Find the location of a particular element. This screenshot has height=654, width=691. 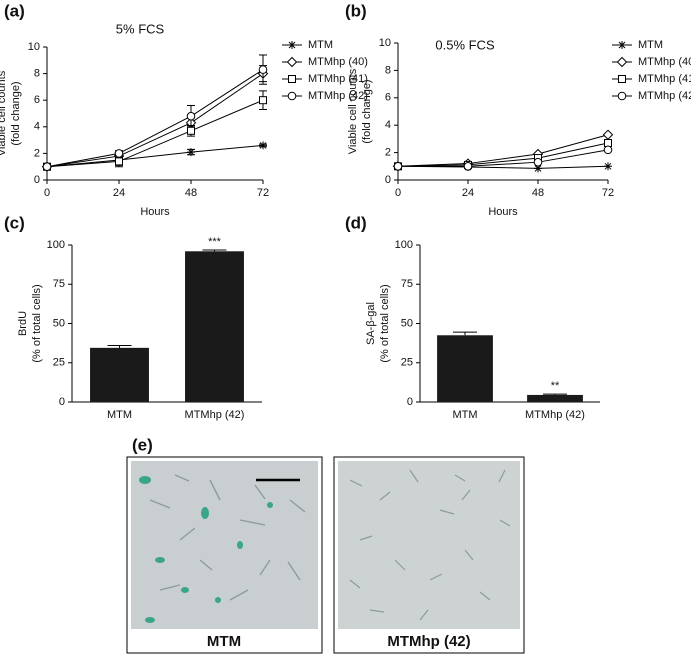

y-axis-label: BrdU is located at coordinates (23, 323).